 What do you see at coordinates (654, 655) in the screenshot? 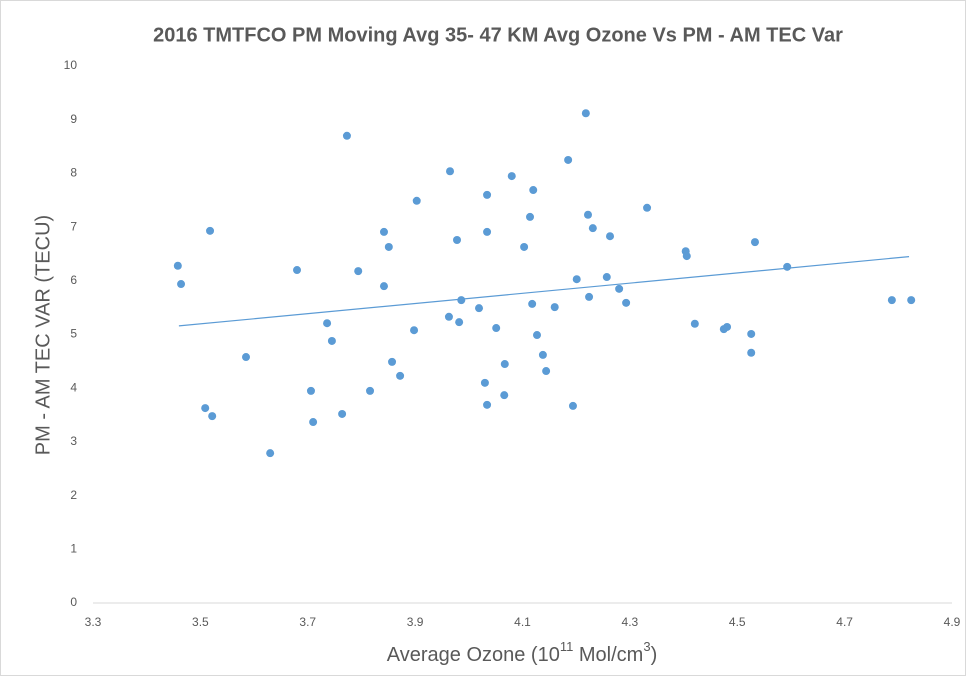
I see `x-axis-label-part: )` at bounding box center [654, 655].